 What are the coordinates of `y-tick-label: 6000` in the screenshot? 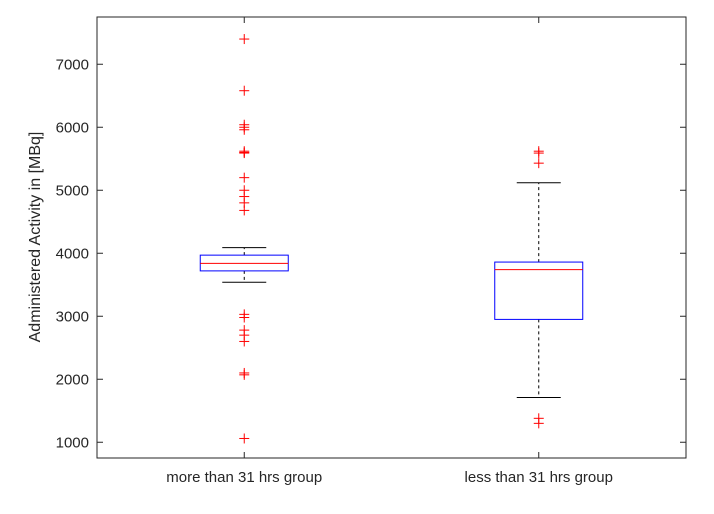 It's located at (72, 127).